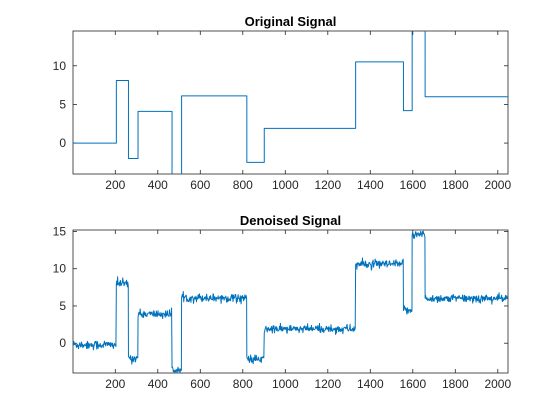 The height and width of the screenshot is (420, 560). Describe the element at coordinates (497, 185) in the screenshot. I see `original-signal-x-tick-label: 2000` at that location.